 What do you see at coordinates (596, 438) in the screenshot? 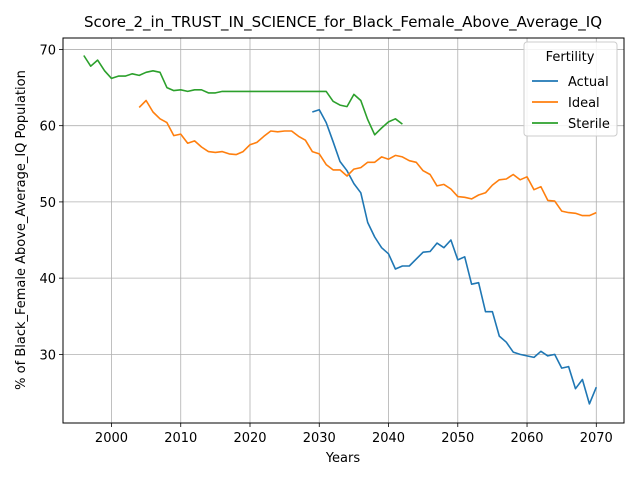
I see `x-tick-label: 2070` at bounding box center [596, 438].